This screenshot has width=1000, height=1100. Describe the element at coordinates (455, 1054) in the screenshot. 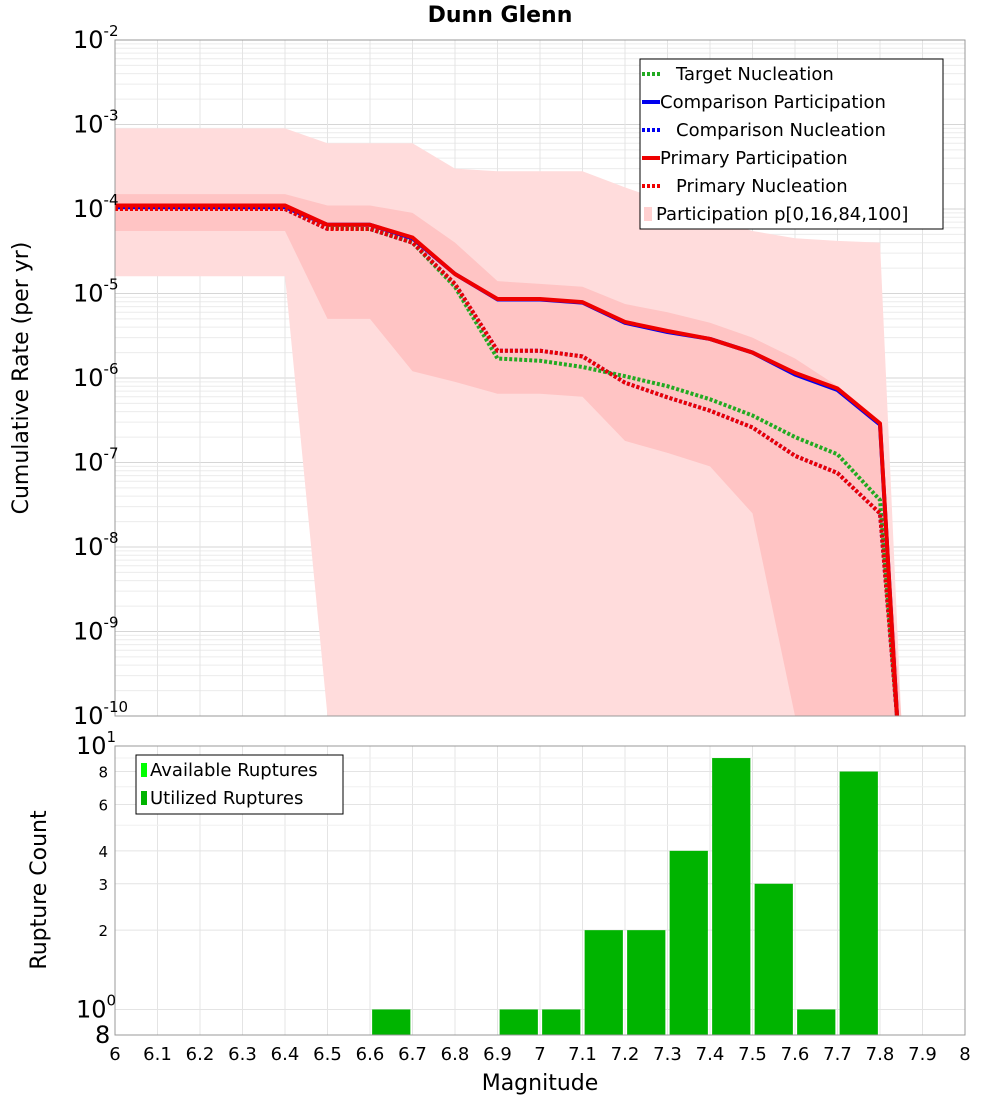

I see `x-tick-label: 6.8` at that location.